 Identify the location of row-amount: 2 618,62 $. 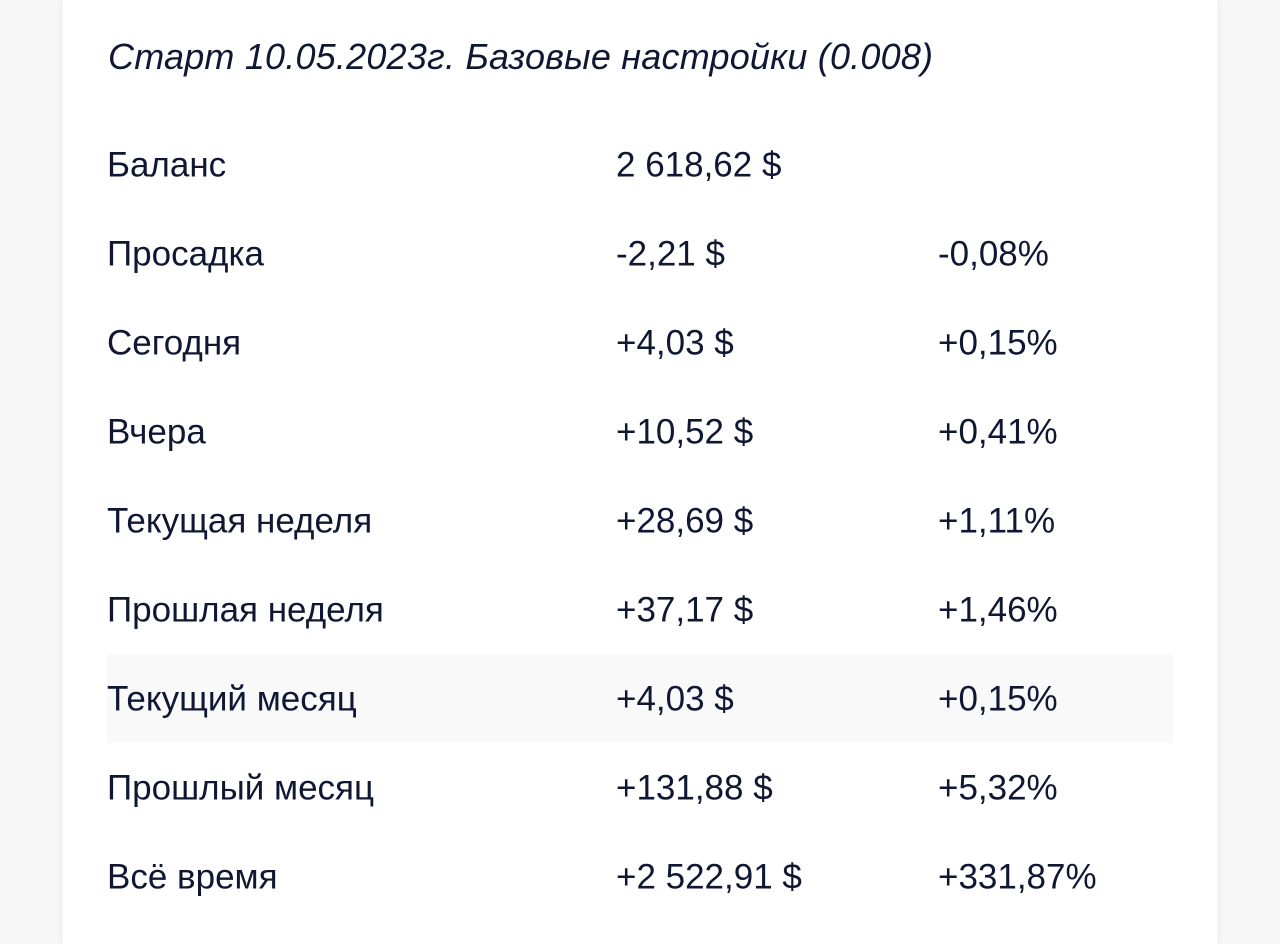
(699, 164).